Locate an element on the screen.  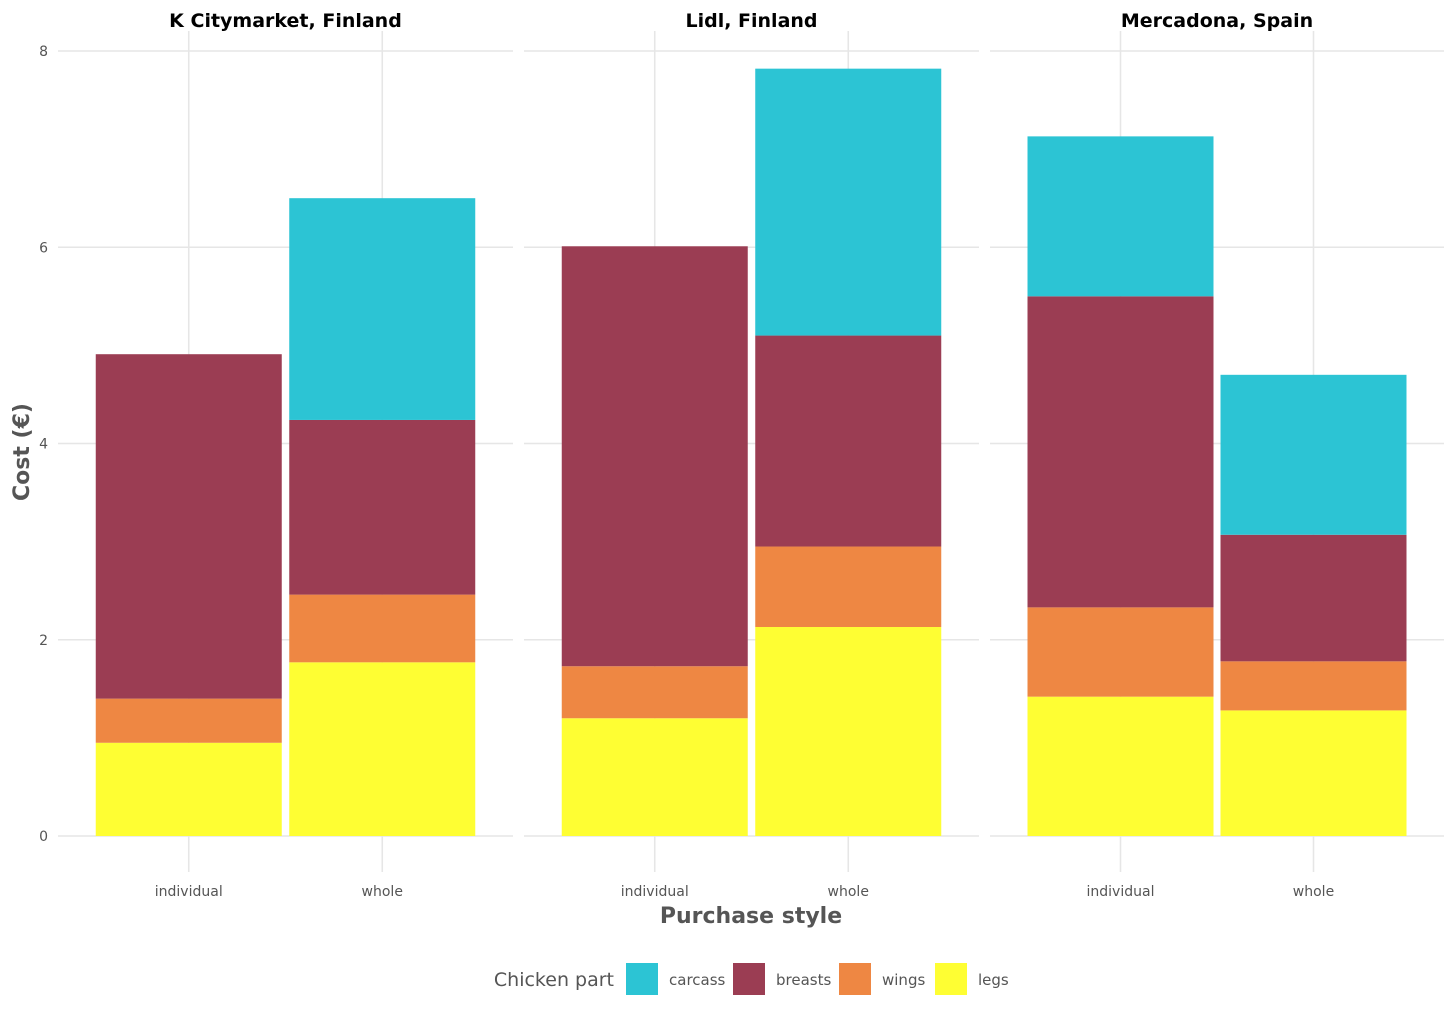
x-axis-title: Purchase style is located at coordinates (751, 916).